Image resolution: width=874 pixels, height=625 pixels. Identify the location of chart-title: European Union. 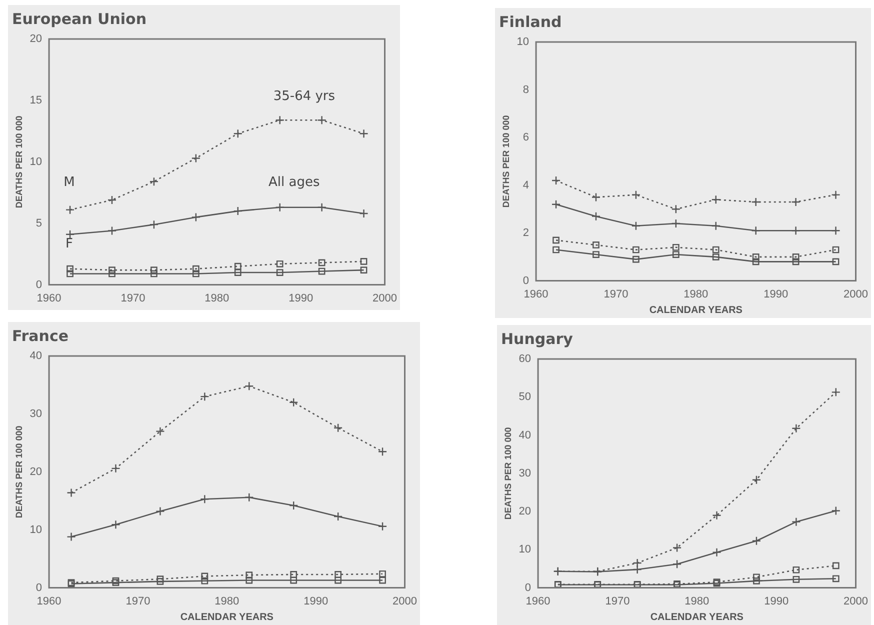
(79, 19).